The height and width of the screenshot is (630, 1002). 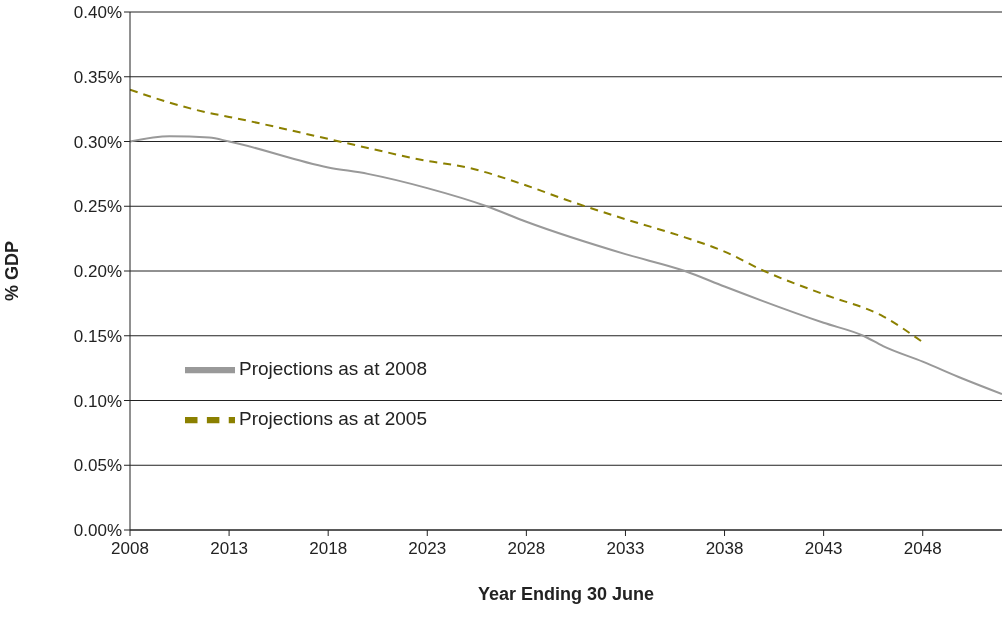 I want to click on x-tick-label: 2008, so click(x=130, y=549).